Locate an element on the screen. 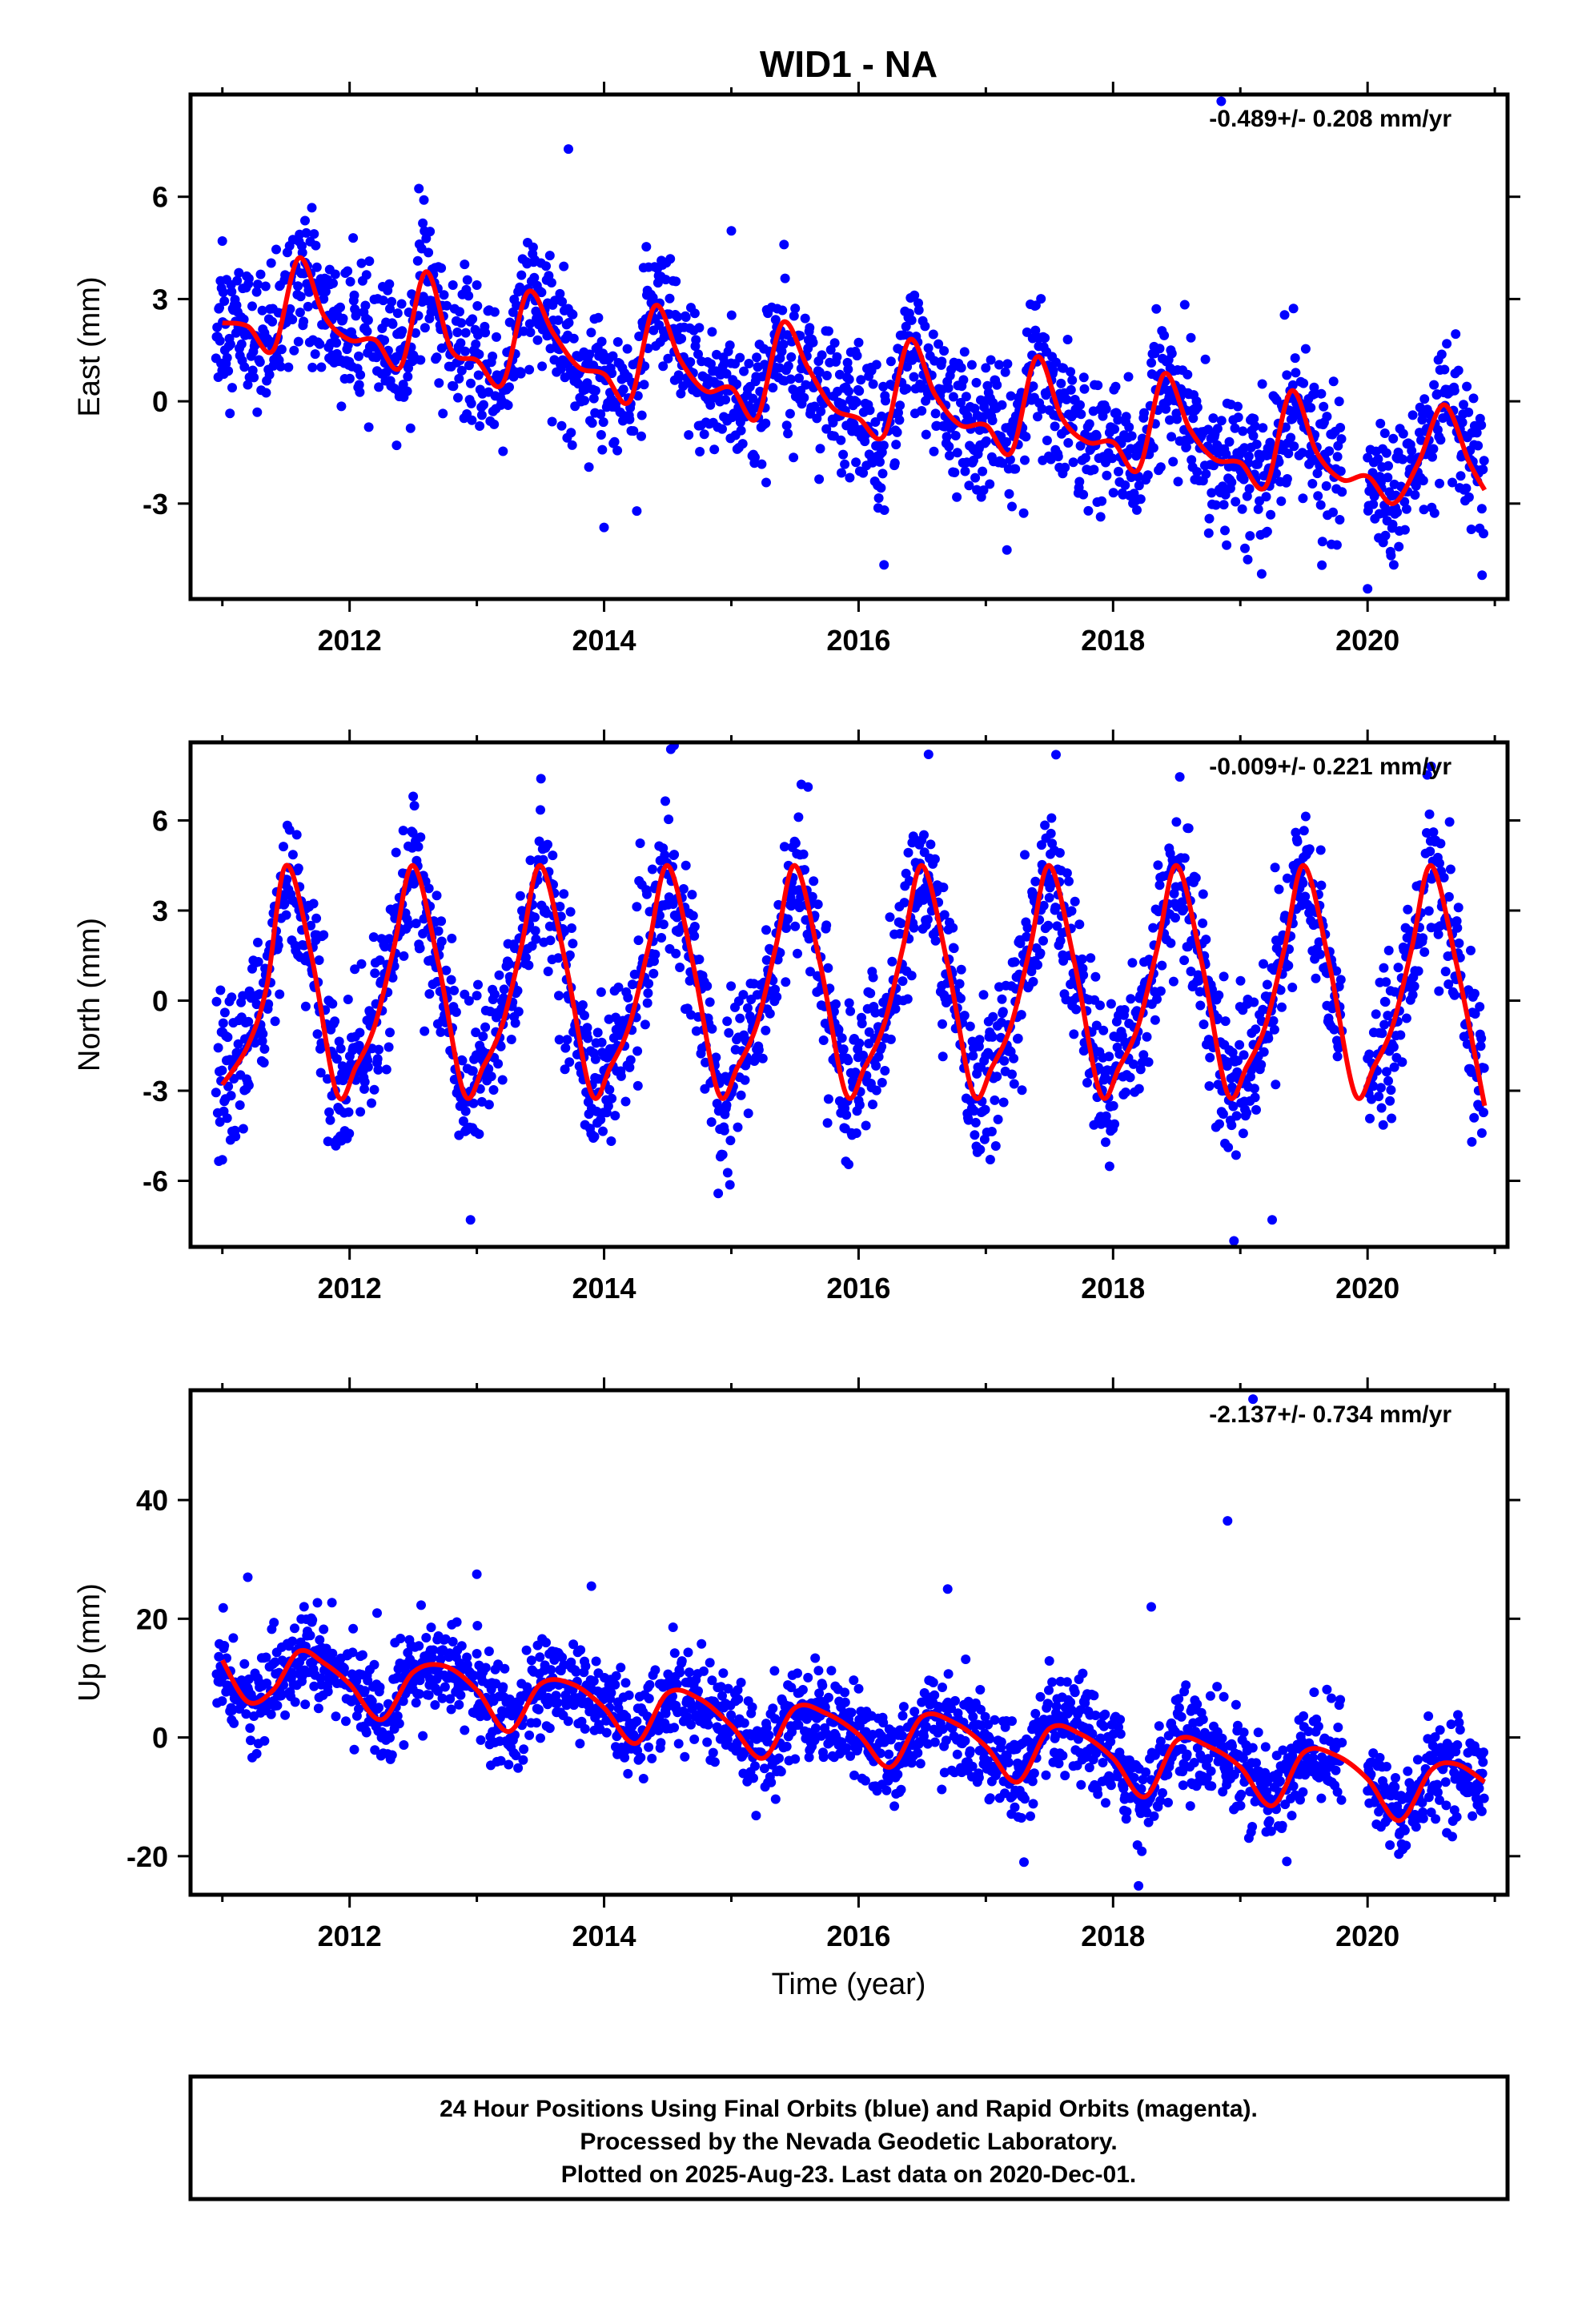 The height and width of the screenshot is (2324, 1582). y-tick-label: -3 is located at coordinates (155, 504).